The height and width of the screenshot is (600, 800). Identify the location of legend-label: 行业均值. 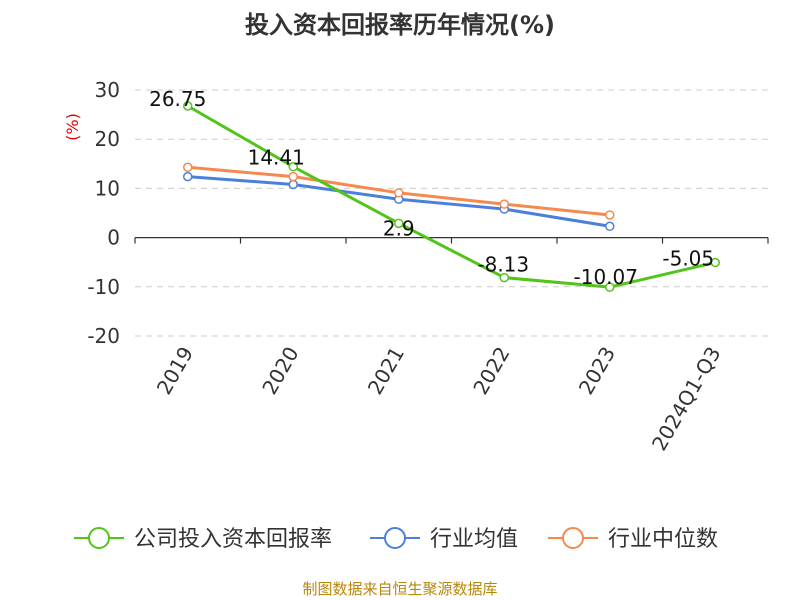
(474, 539).